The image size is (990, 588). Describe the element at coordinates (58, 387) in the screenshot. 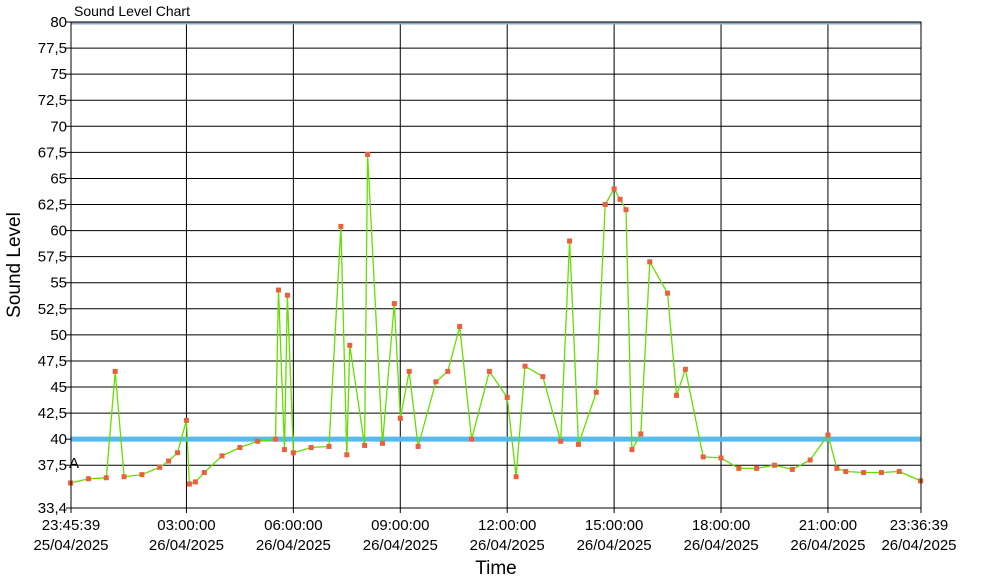

I see `y-tick-label: 45` at that location.